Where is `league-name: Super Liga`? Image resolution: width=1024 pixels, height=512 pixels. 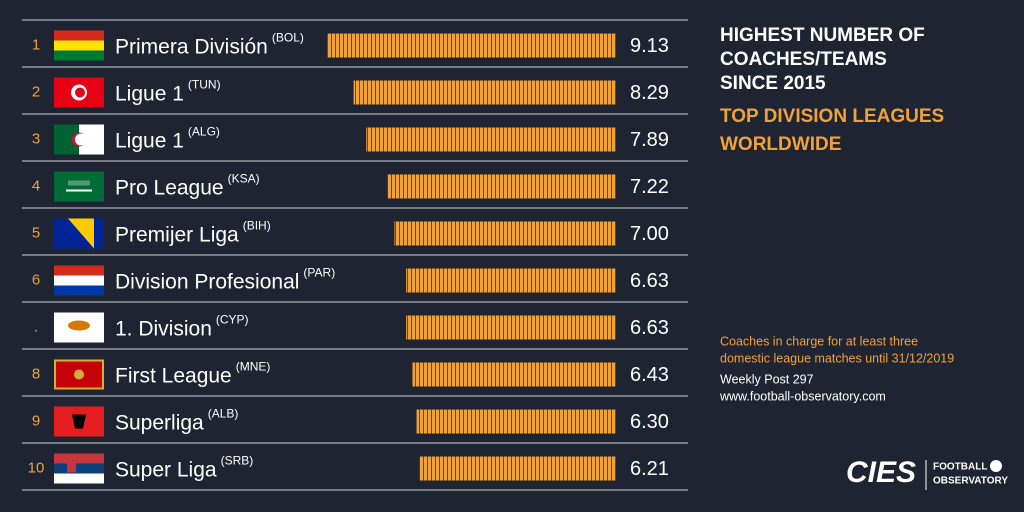 league-name: Super Liga is located at coordinates (166, 469).